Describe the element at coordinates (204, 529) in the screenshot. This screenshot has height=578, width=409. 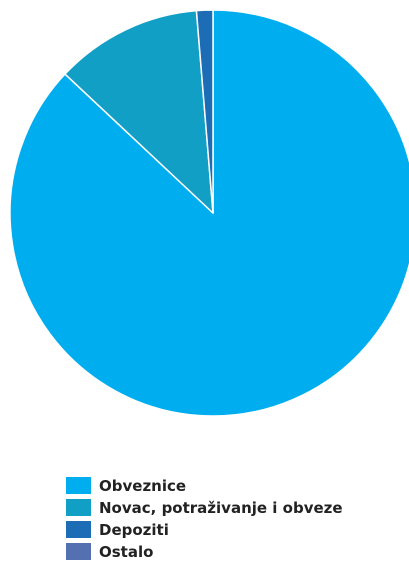
I see `legend-item: Depoziti` at that location.